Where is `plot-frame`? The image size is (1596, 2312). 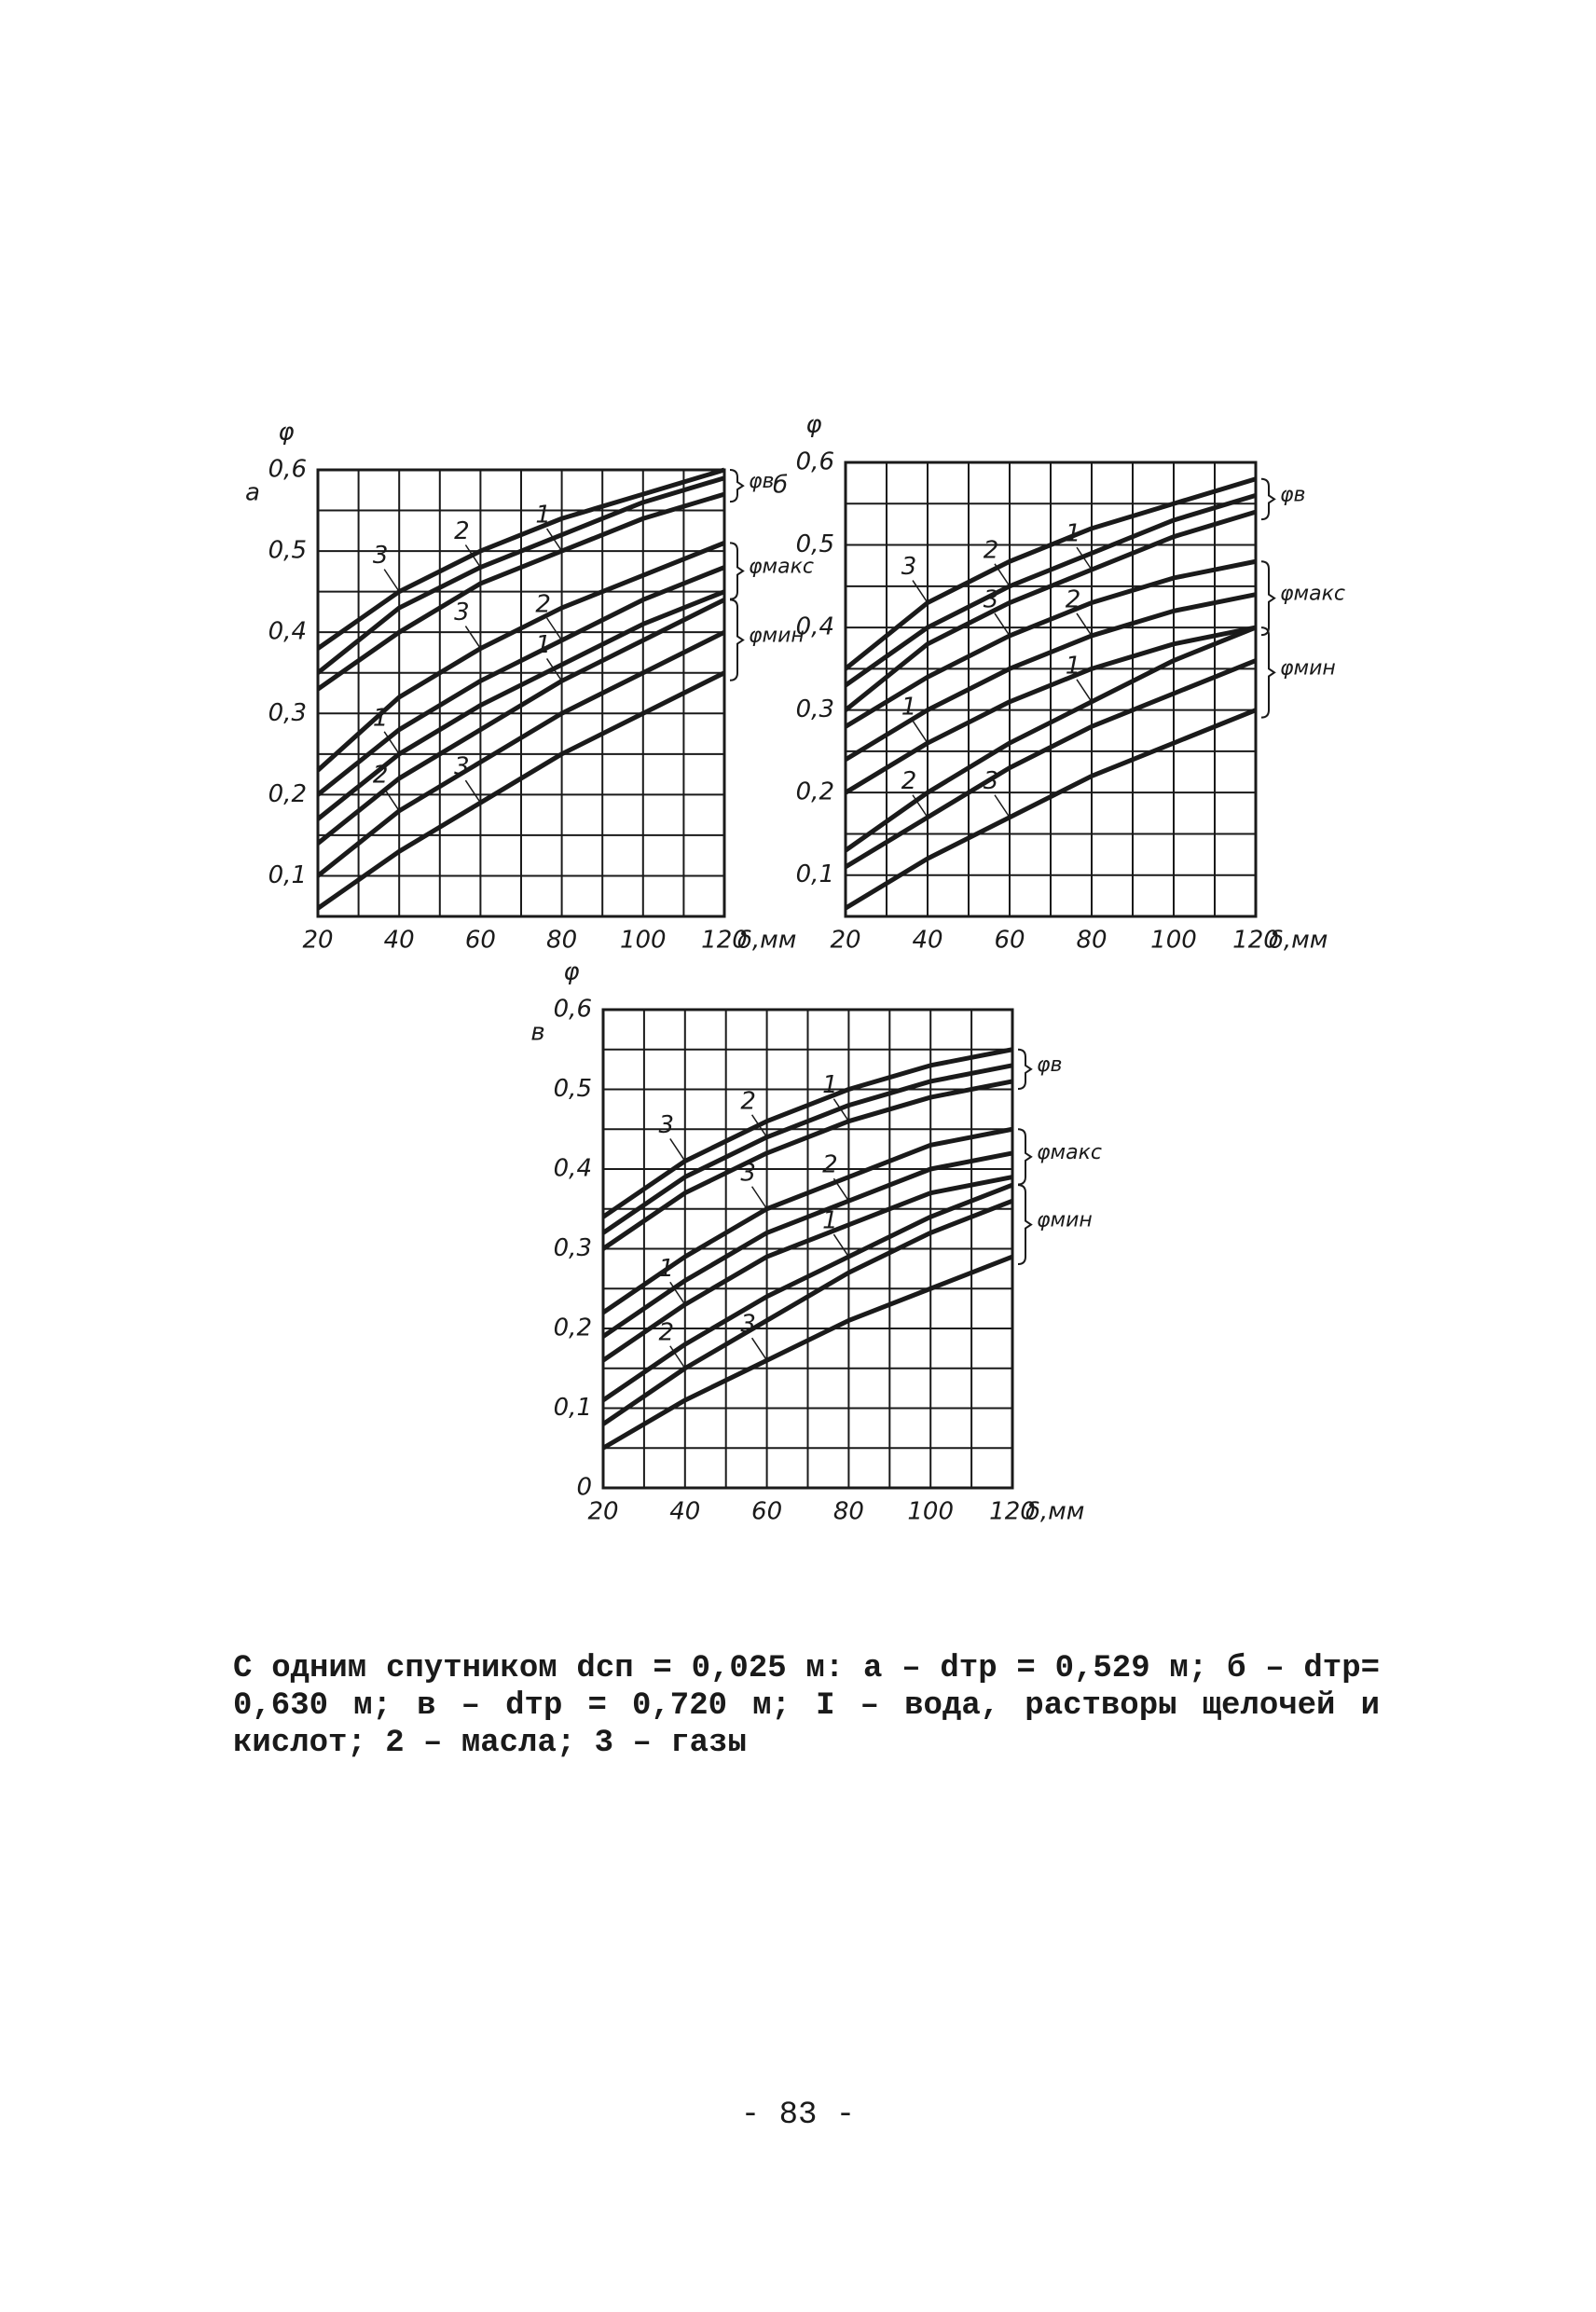
plot-frame is located at coordinates (1051, 689).